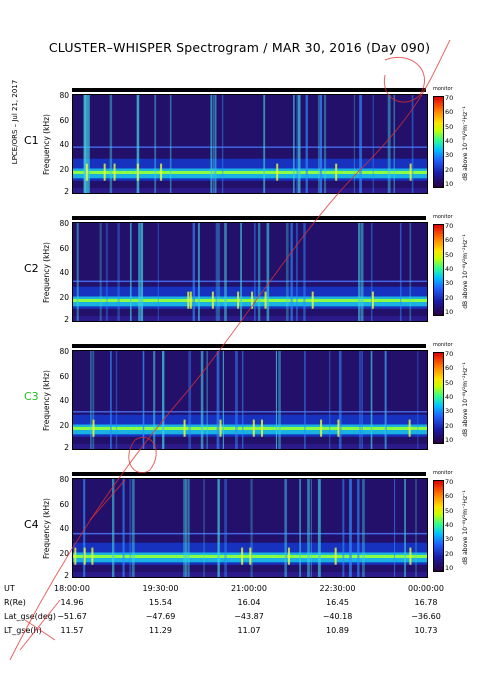 This screenshot has width=479, height=678. Describe the element at coordinates (449, 226) in the screenshot. I see `colorbar-tick-label: 70` at that location.